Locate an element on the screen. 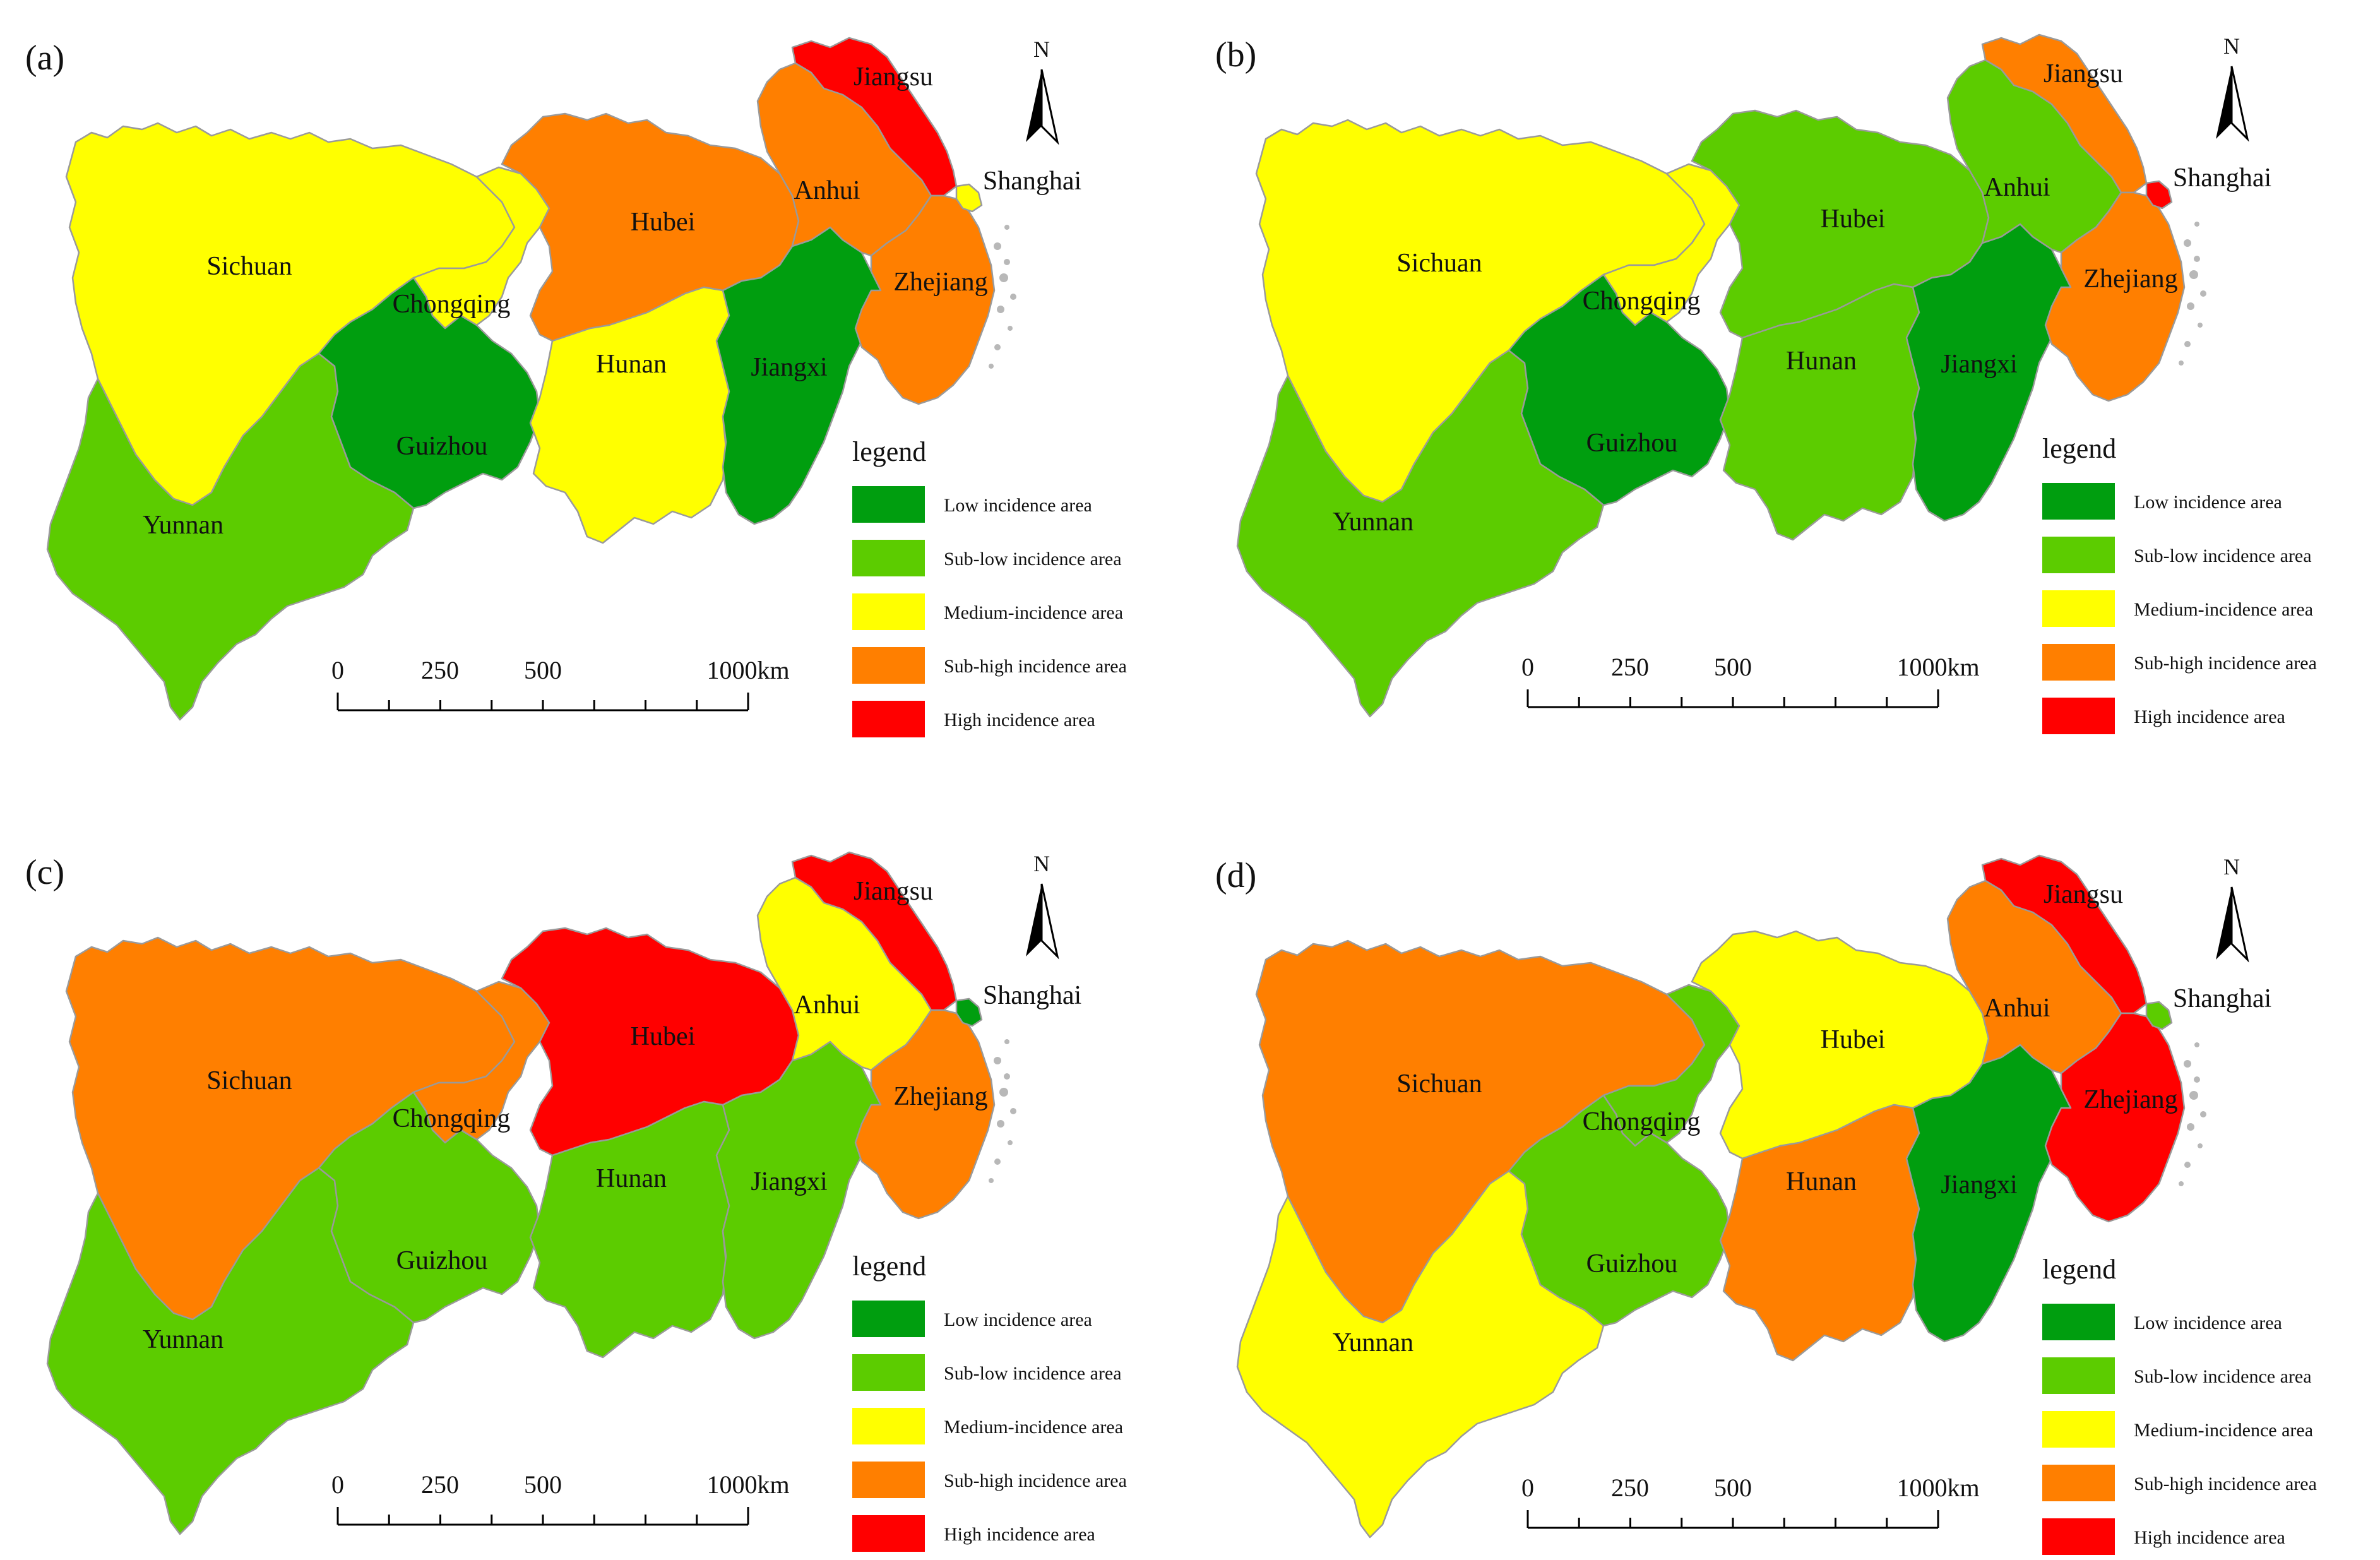 This screenshot has height=1560, width=2380. province-label-guizhou: Guizhou is located at coordinates (1632, 1263).